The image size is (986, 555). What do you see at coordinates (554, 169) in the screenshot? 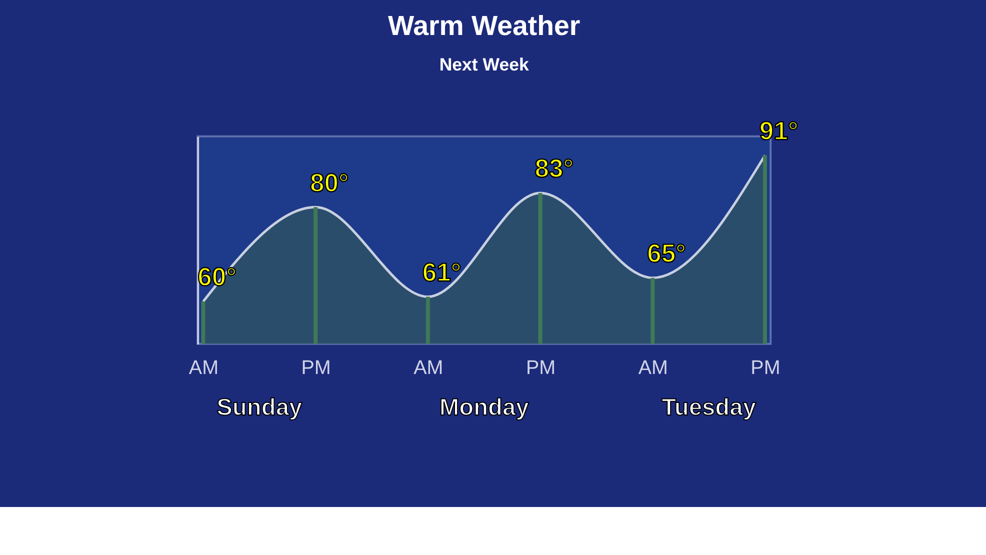
I see `data-label: 83°` at bounding box center [554, 169].